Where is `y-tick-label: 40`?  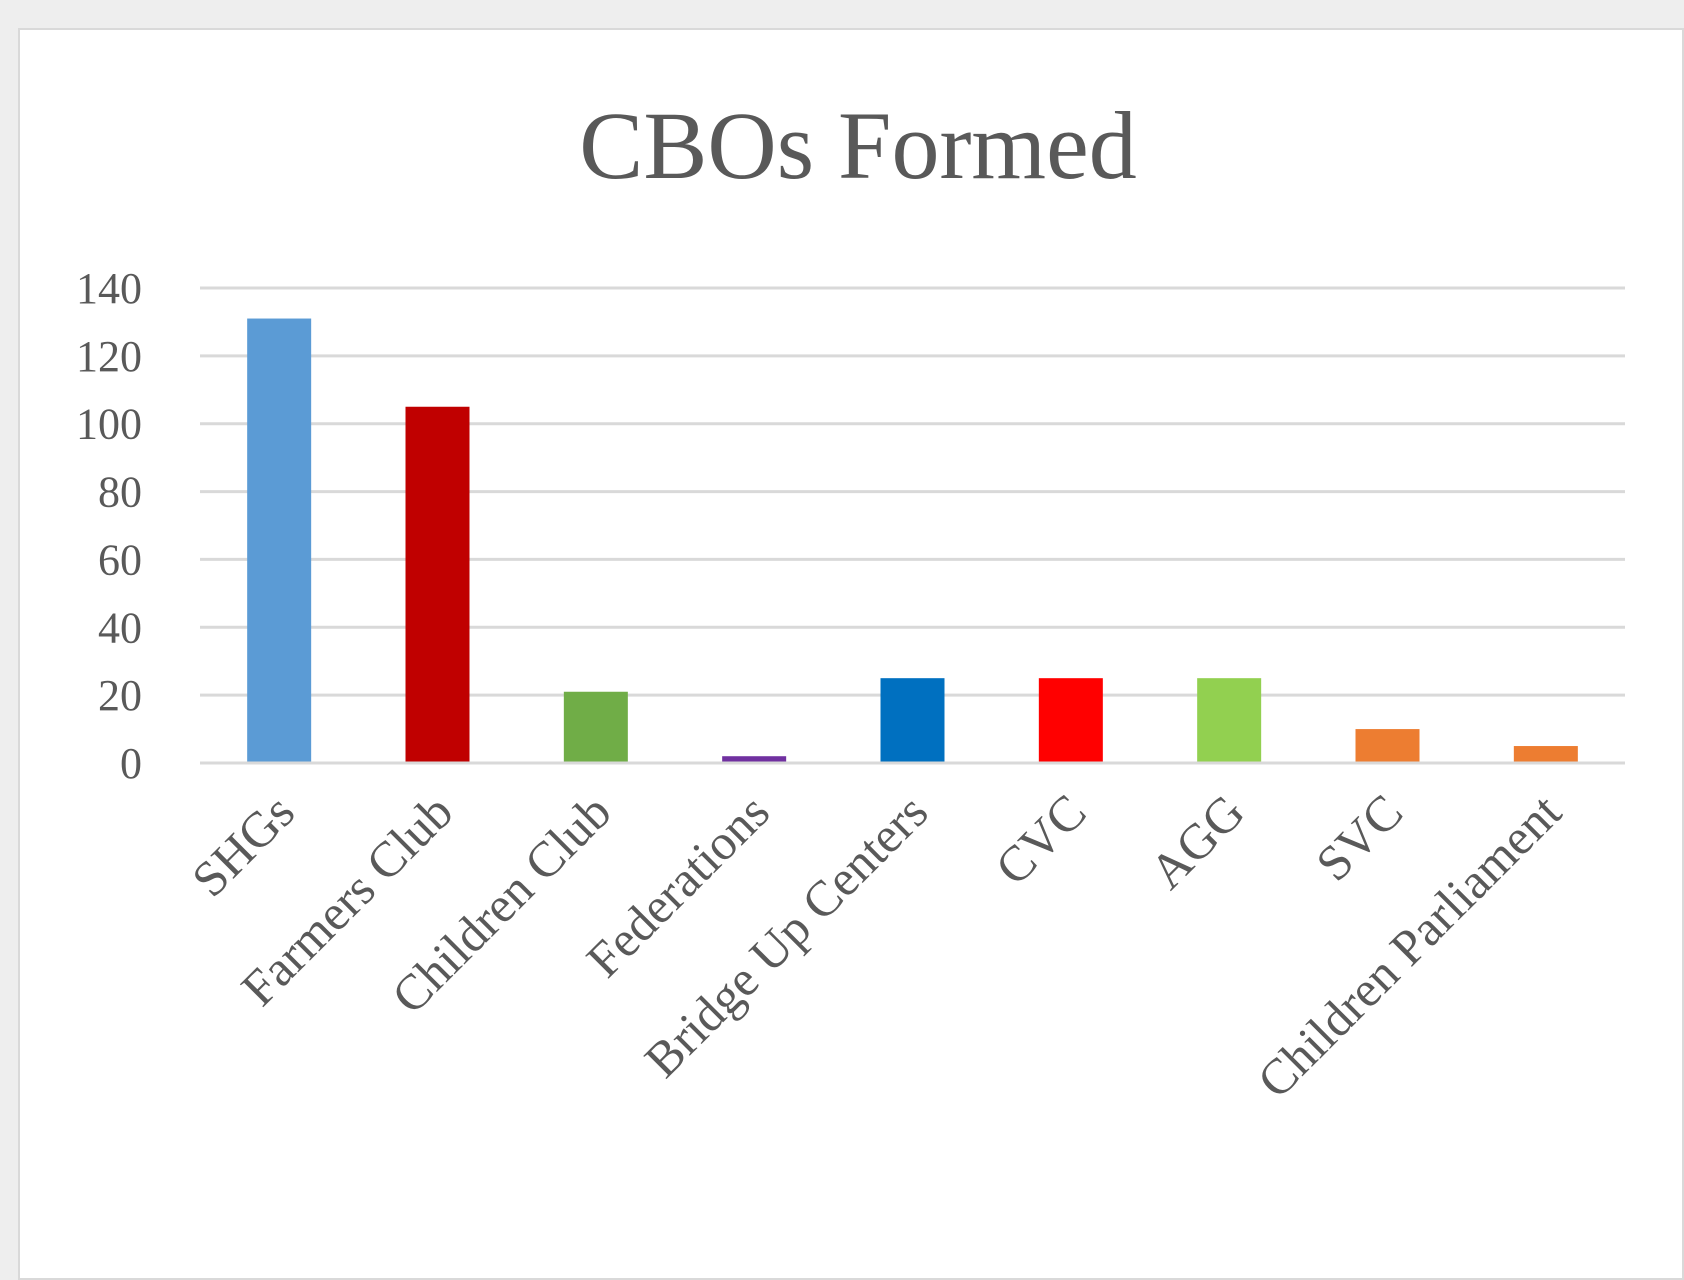
y-tick-label: 40 is located at coordinates (120, 627).